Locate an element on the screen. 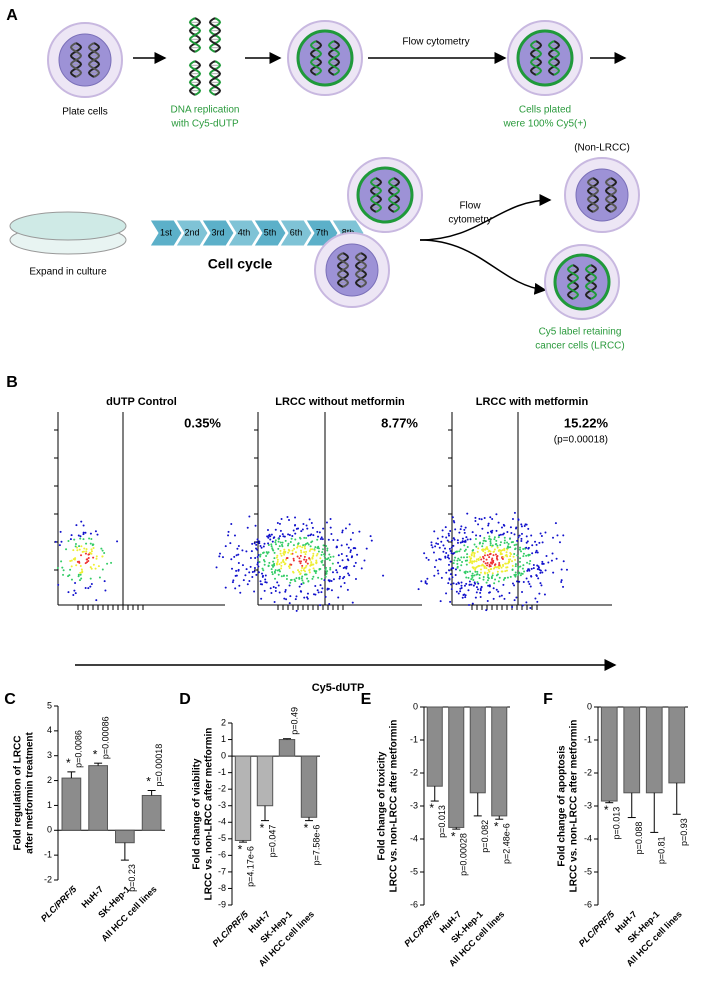 The height and width of the screenshot is (989, 715). split-path is located at coordinates (483, 267).